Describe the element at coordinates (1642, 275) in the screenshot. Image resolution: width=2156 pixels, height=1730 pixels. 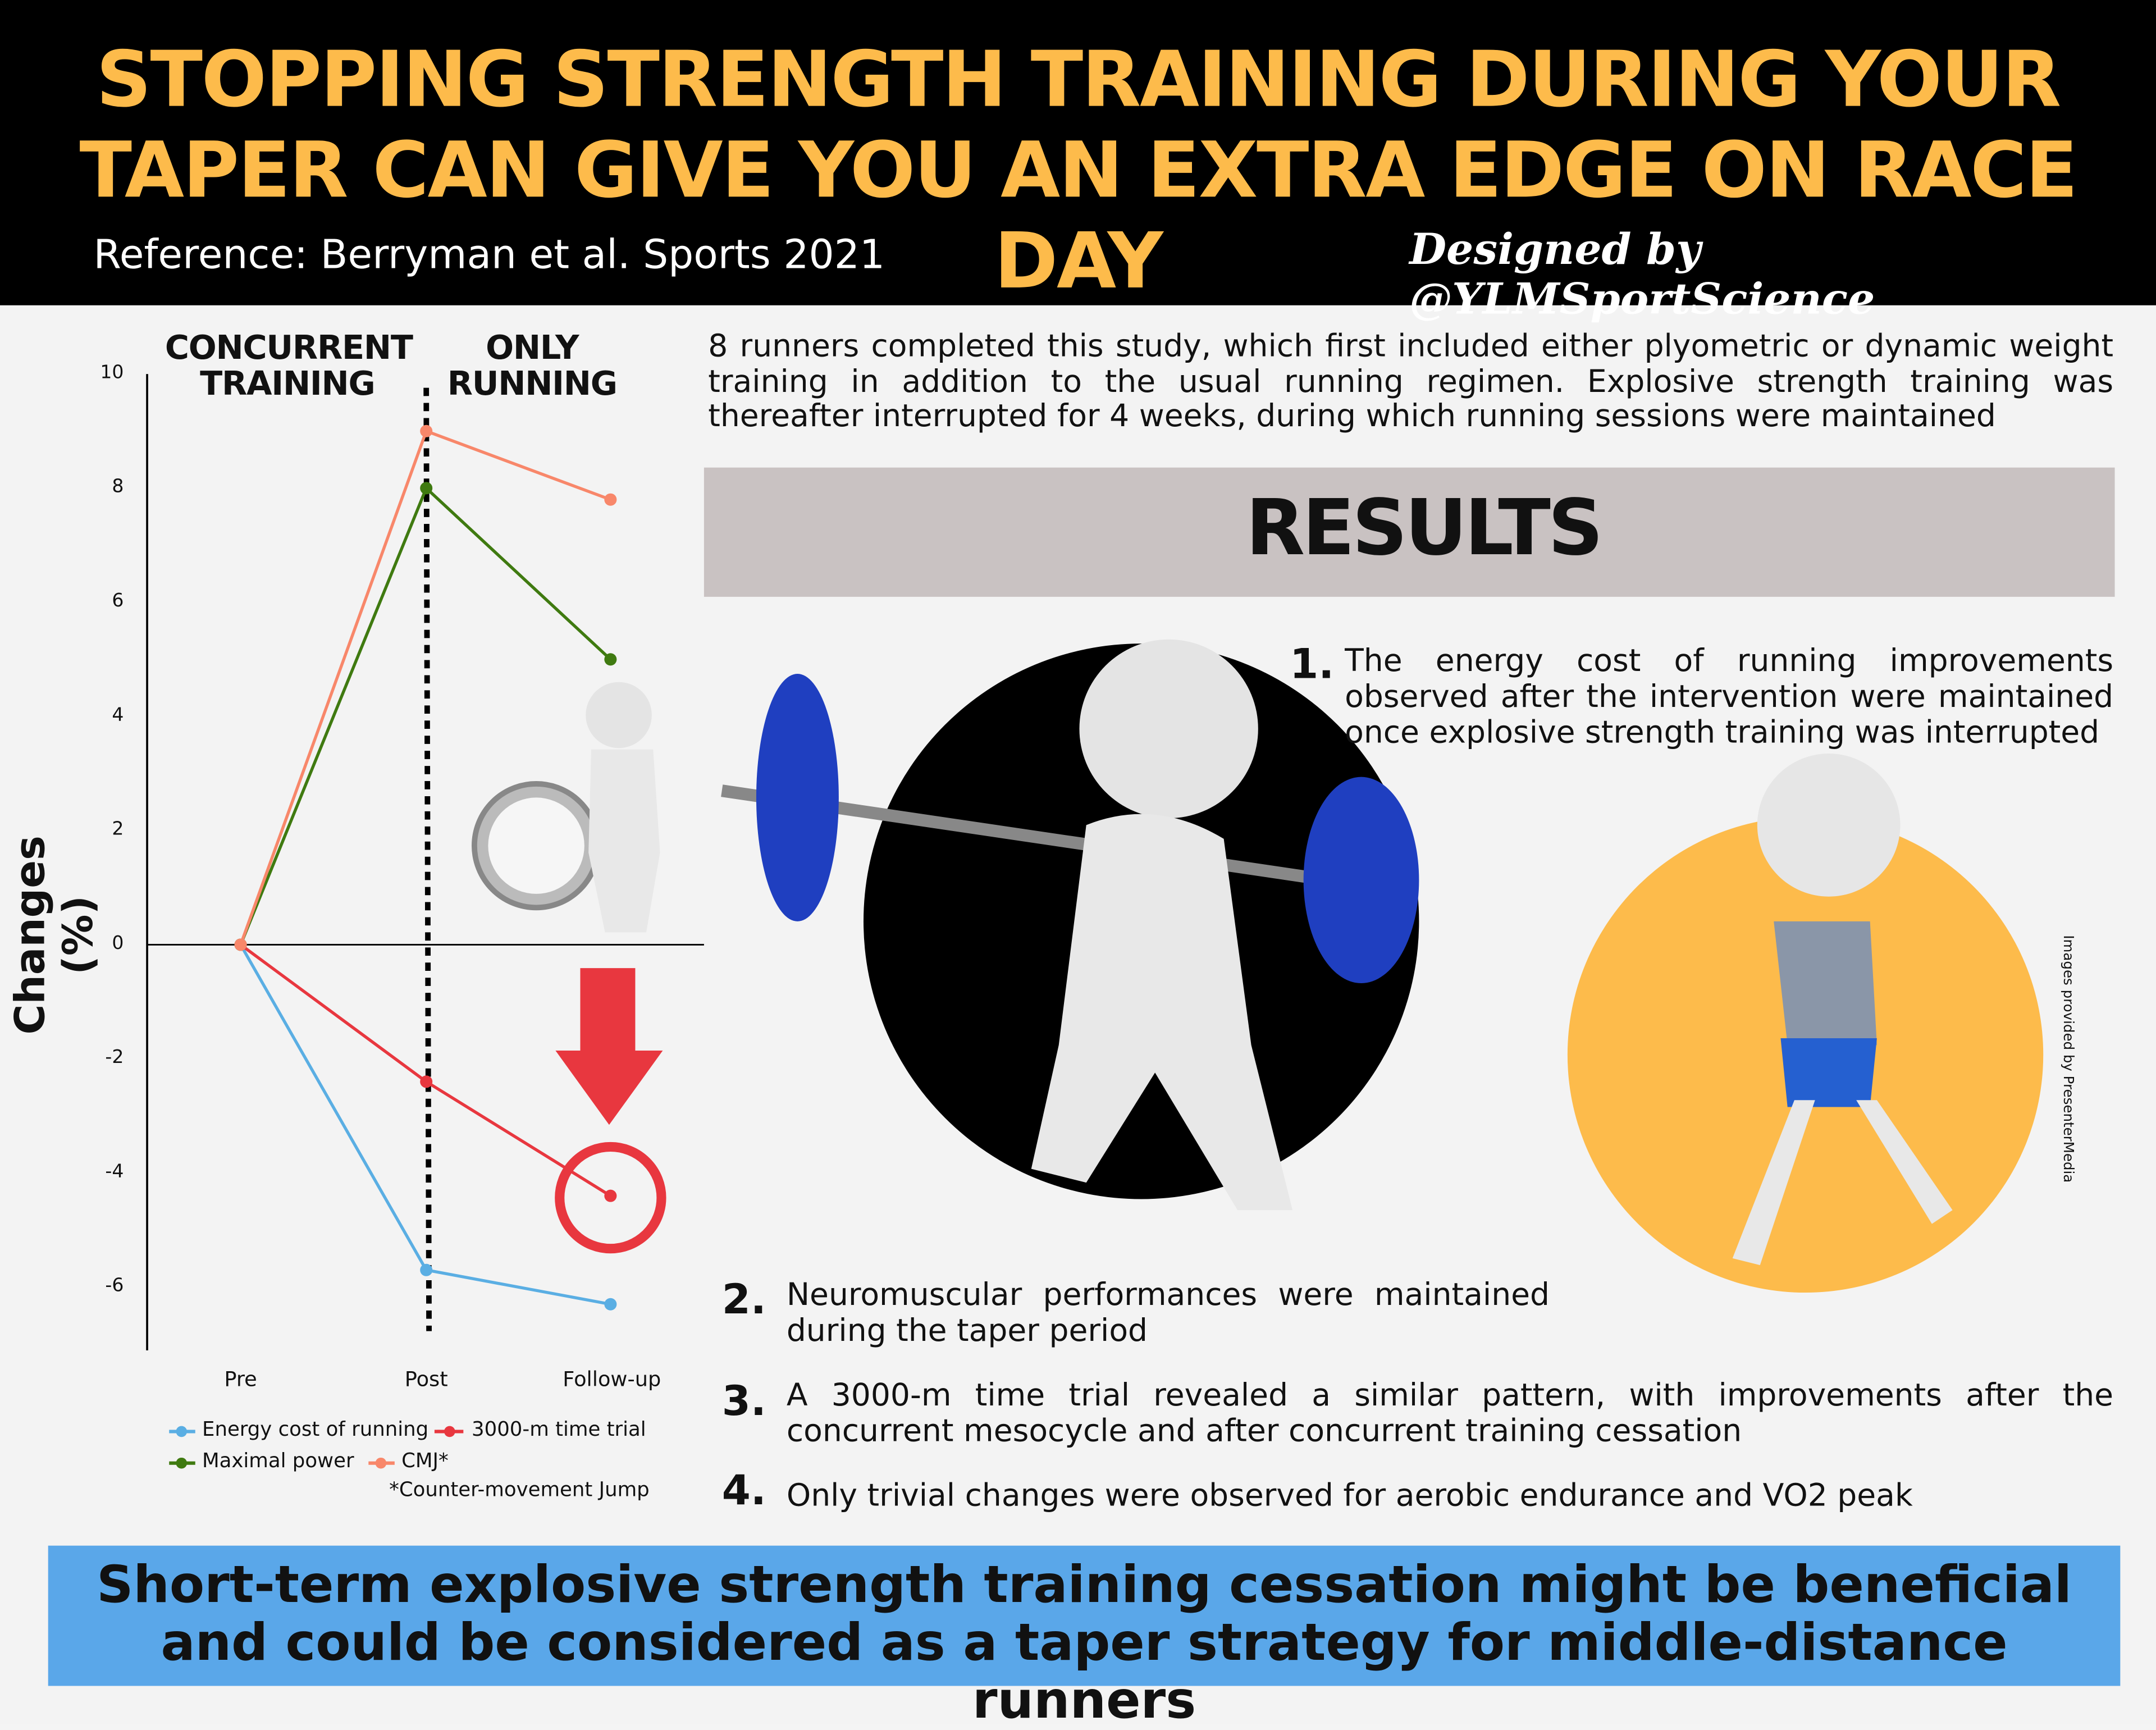
I see `designed-by: Designed by @YLMSportScience` at that location.